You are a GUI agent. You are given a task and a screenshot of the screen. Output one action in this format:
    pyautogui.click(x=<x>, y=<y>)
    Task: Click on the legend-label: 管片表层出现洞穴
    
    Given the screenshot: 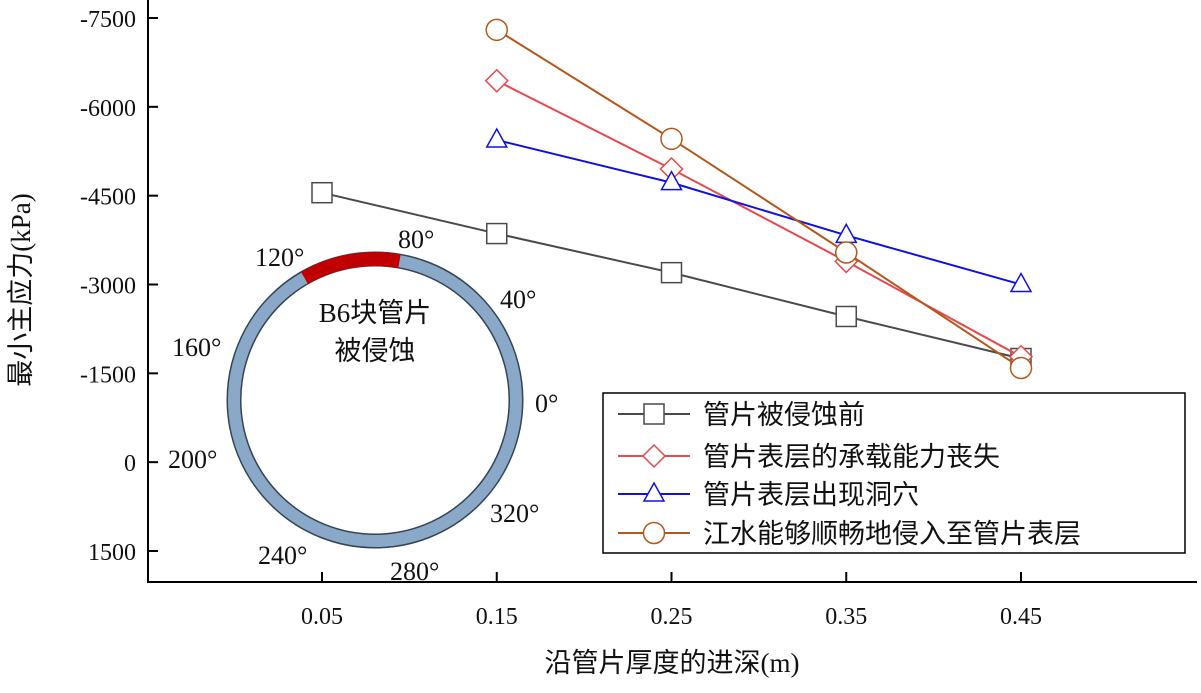 What is the action you would take?
    pyautogui.click(x=811, y=495)
    